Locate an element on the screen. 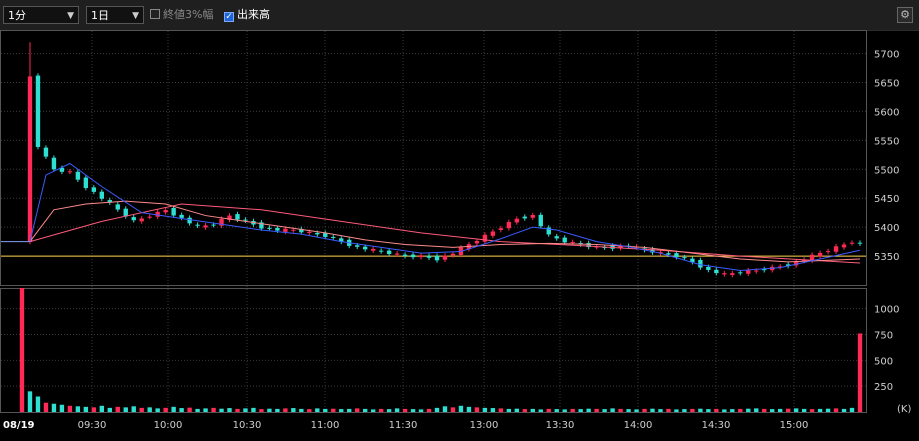 The image size is (919, 441). time-tick-label: 15:00 is located at coordinates (794, 425).